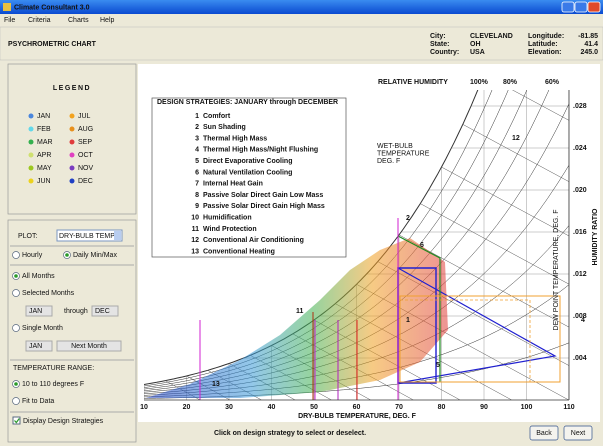 This screenshot has height=446, width=603. Describe the element at coordinates (510, 82) in the screenshot. I see `rh-label: 80%` at that location.